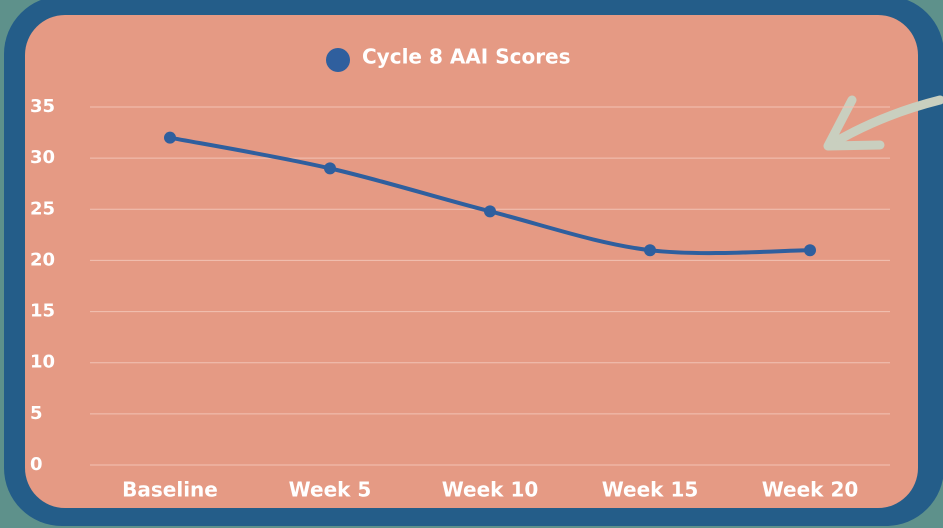 The width and height of the screenshot is (943, 528). I want to click on legend-label: Cycle 8 AAI Scores, so click(466, 57).